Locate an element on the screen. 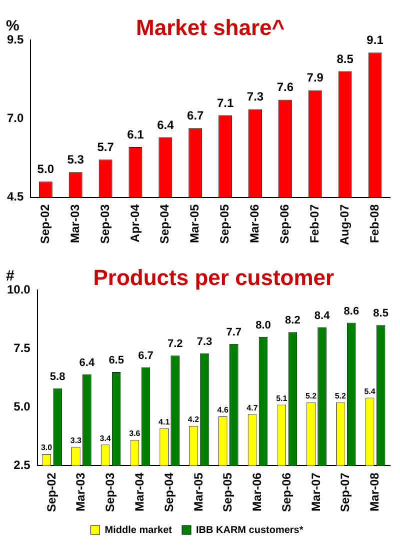  data-label: 5.3 is located at coordinates (75, 159).